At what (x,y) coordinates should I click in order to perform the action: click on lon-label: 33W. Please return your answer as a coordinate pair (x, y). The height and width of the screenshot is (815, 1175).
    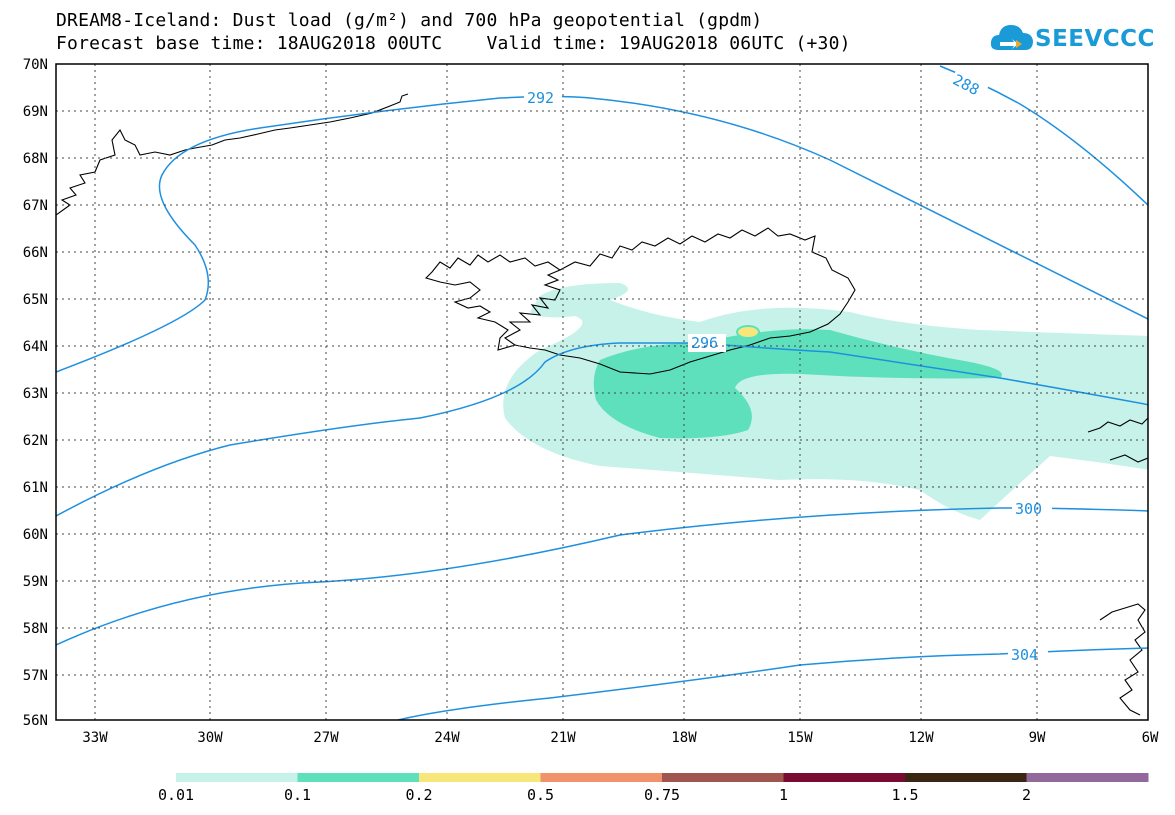
    Looking at the image, I should click on (95, 738).